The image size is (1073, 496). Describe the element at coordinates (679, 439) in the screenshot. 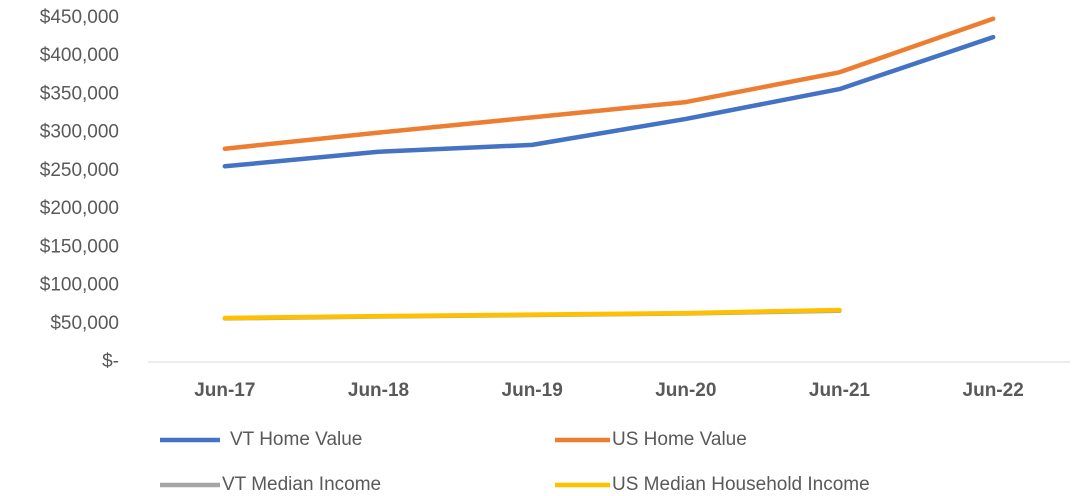

I see `legend-label: US Home Value` at that location.